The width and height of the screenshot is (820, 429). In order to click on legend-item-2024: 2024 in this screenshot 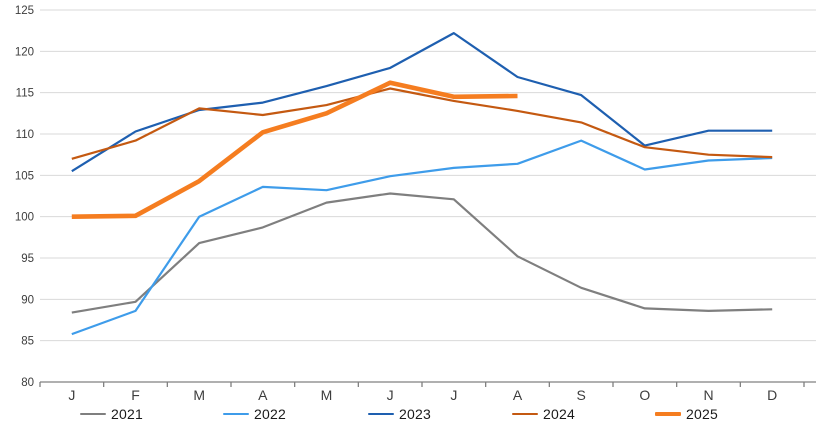, I will do `click(543, 414)`.